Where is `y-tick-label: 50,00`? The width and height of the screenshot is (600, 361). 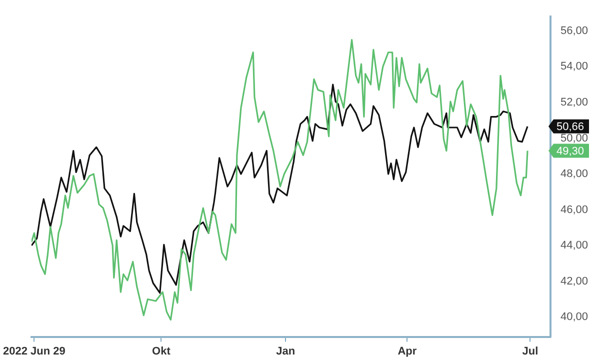 y-tick-label: 50,00 is located at coordinates (574, 138).